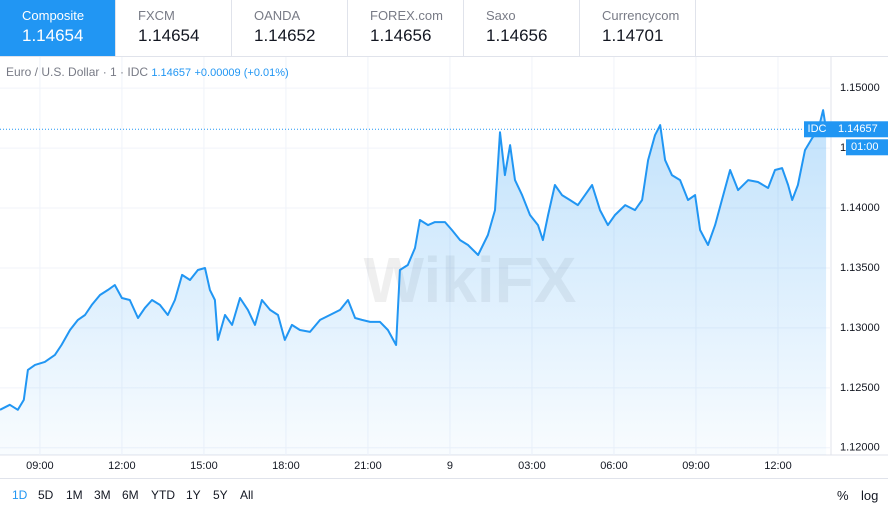  I want to click on x-tick-label: 21:00, so click(368, 466).